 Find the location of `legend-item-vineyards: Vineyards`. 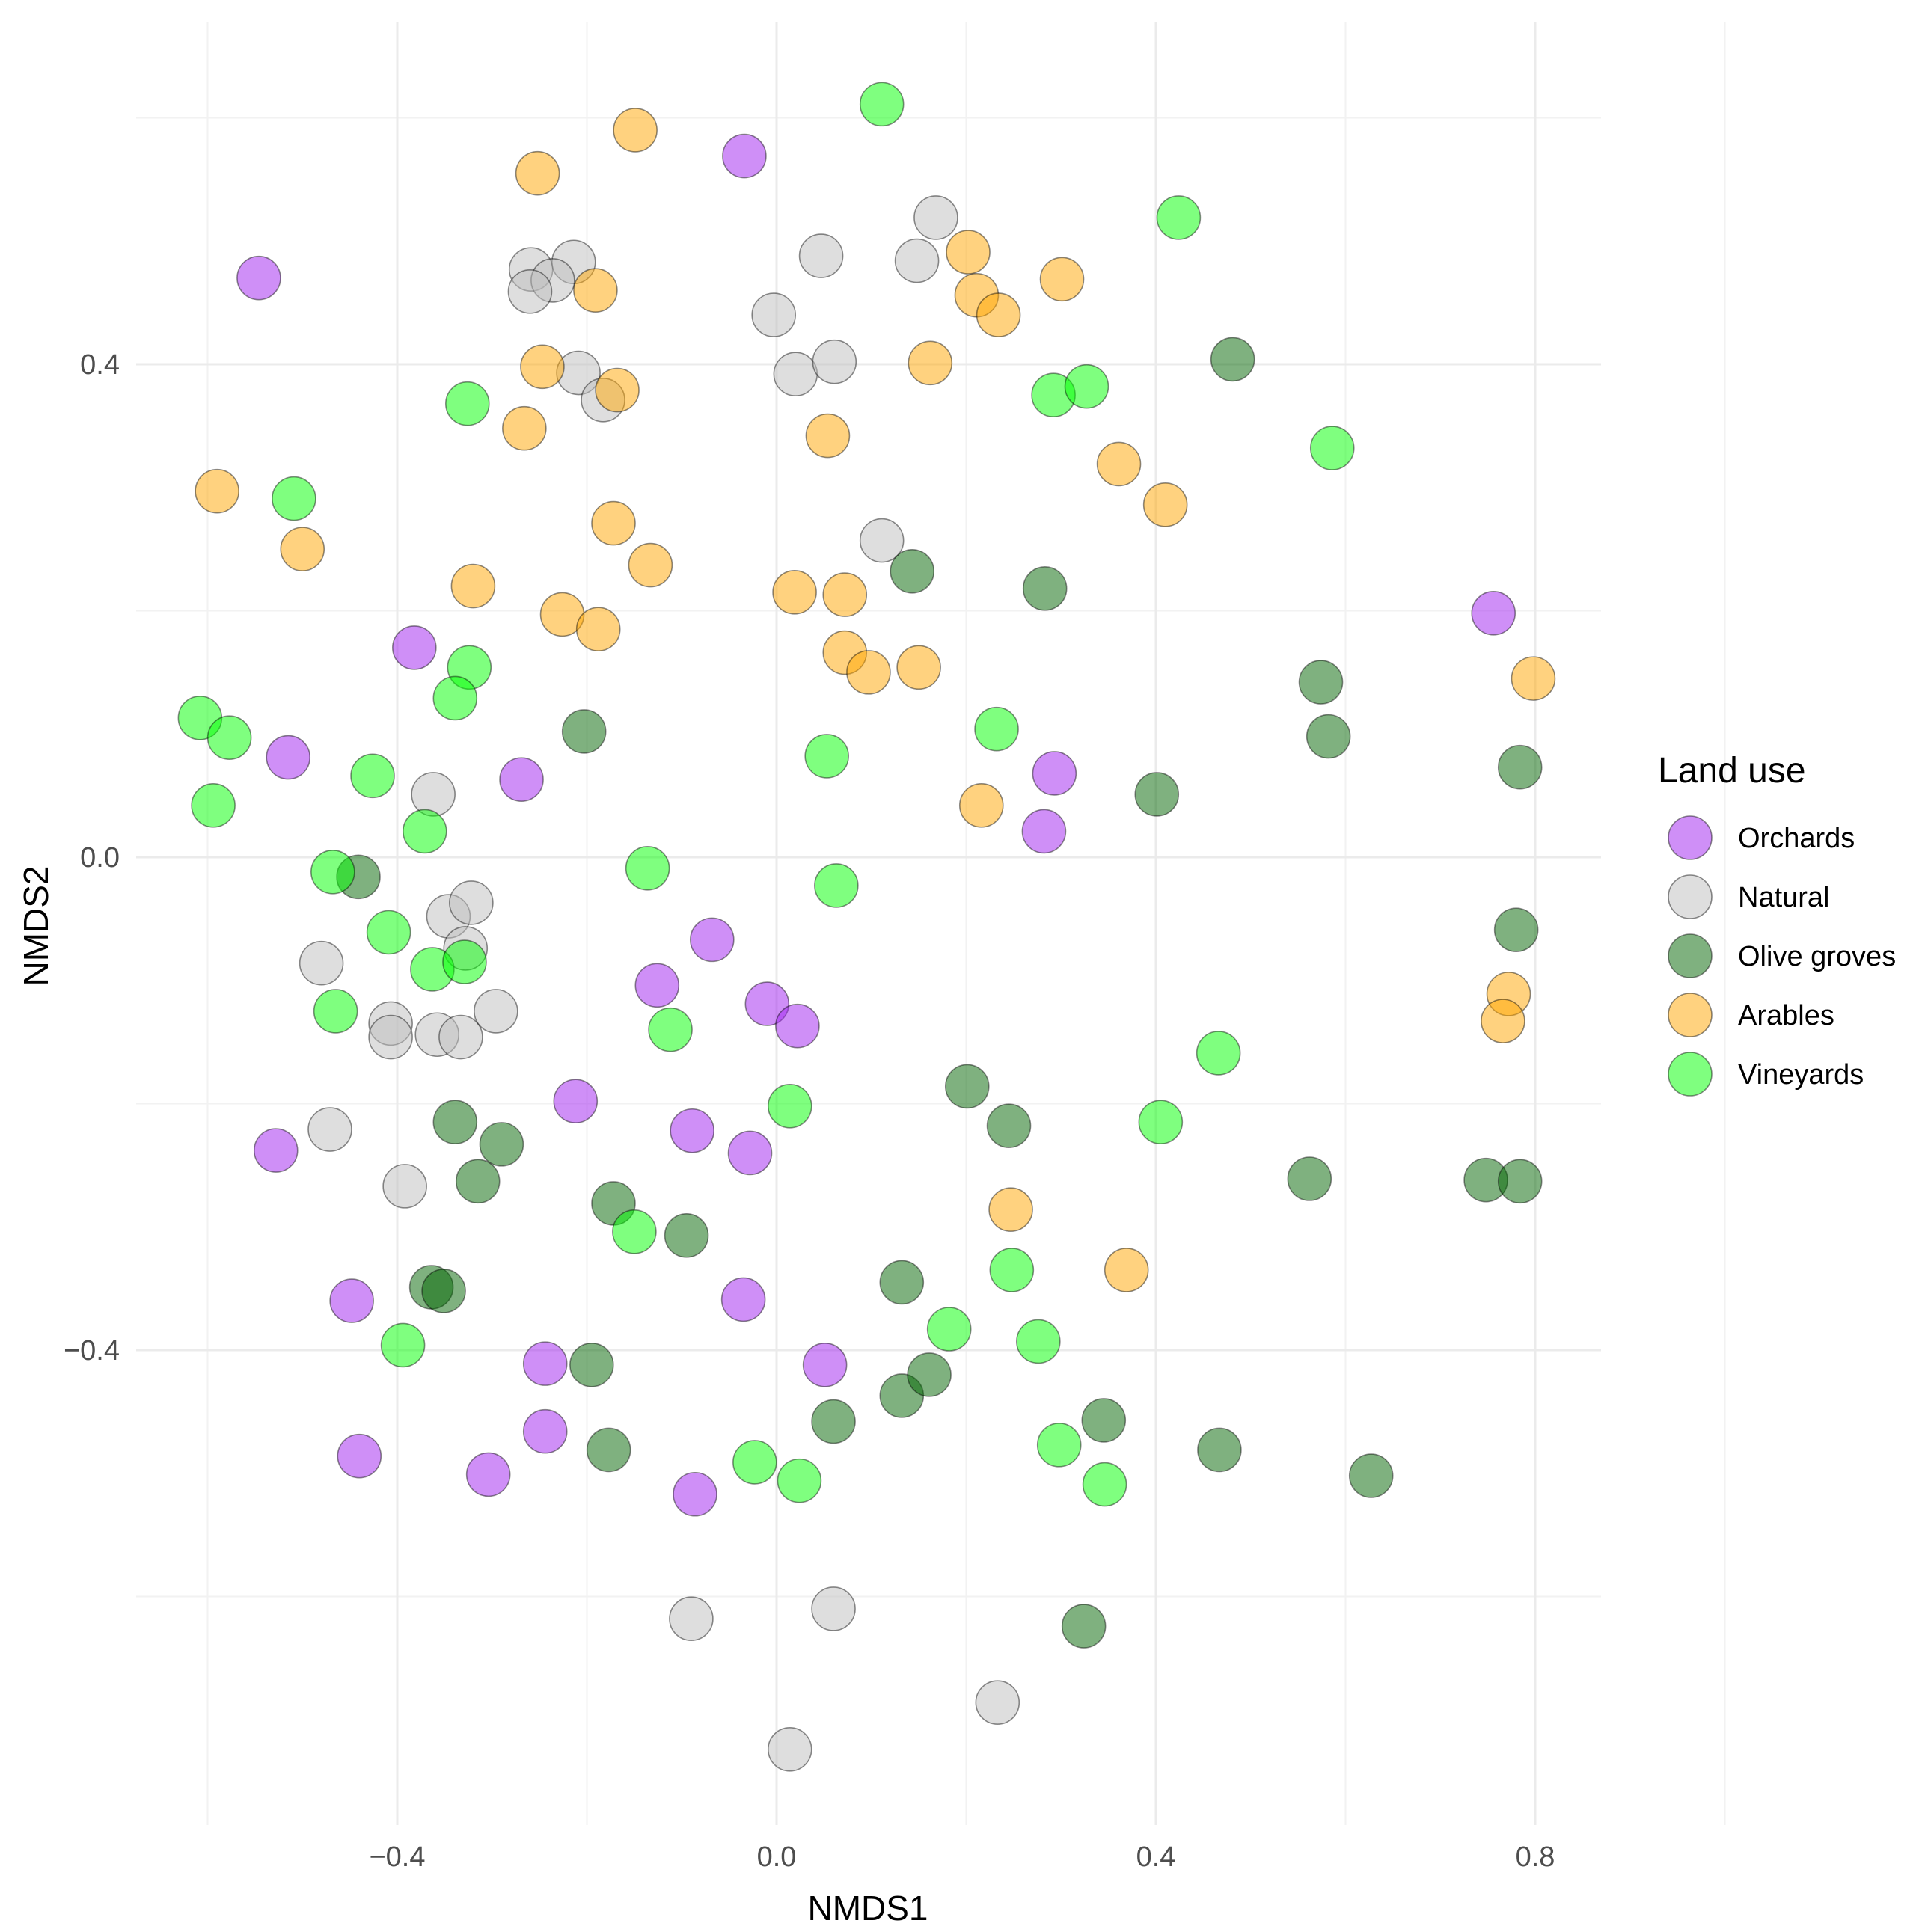

legend-item-vineyards: Vineyards is located at coordinates (1766, 1074).